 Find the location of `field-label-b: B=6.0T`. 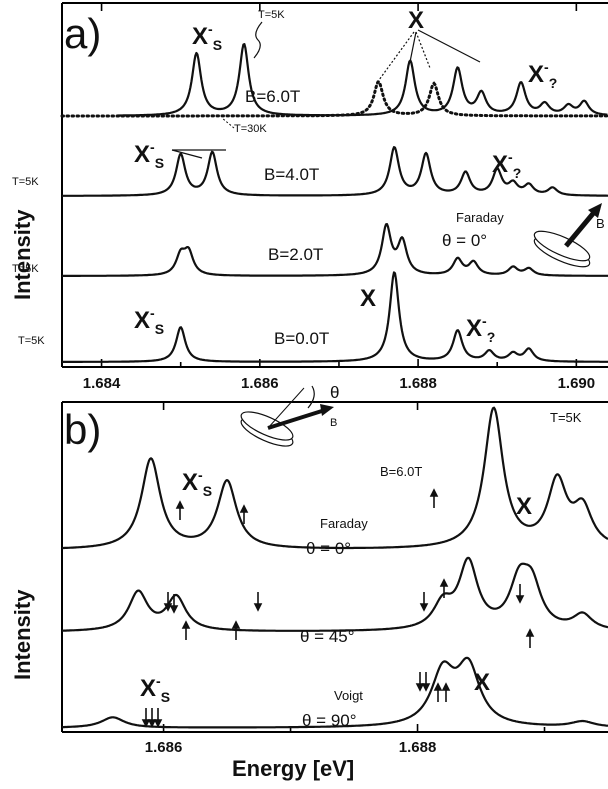

field-label-b: B=6.0T is located at coordinates (401, 471).